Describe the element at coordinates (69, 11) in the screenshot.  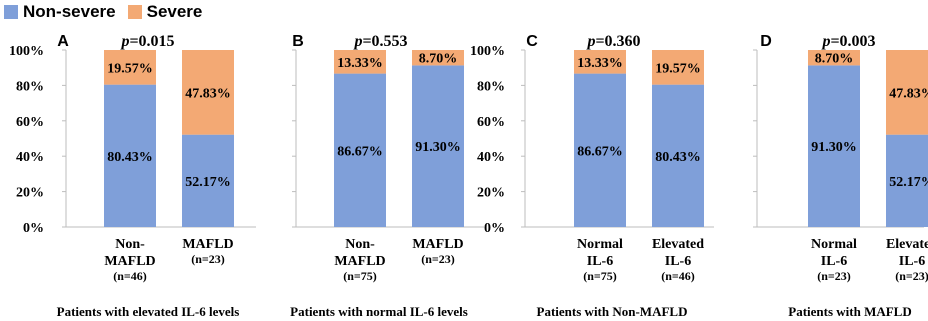
I see `legend-label-non-severe: Non-severe` at that location.